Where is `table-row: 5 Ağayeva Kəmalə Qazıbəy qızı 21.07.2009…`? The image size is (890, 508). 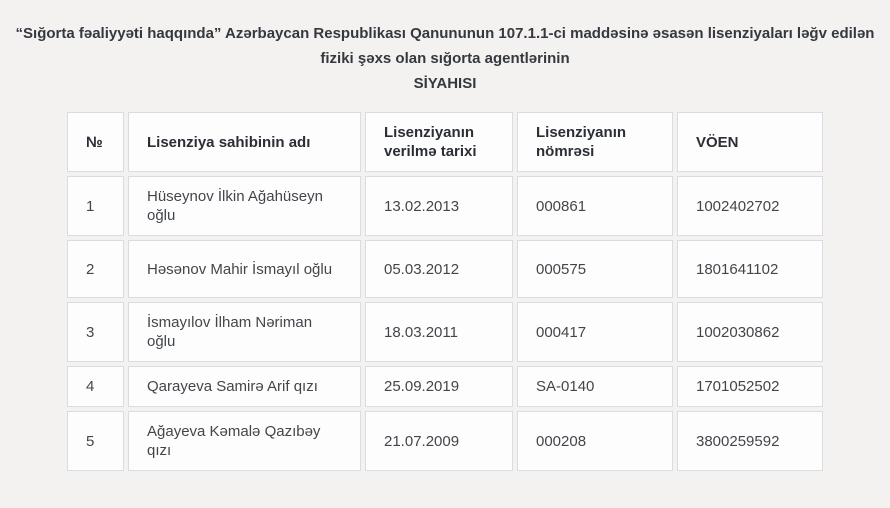
table-row: 5 Ağayeva Kəmalə Qazıbəy qızı 21.07.2009… is located at coordinates (445, 441).